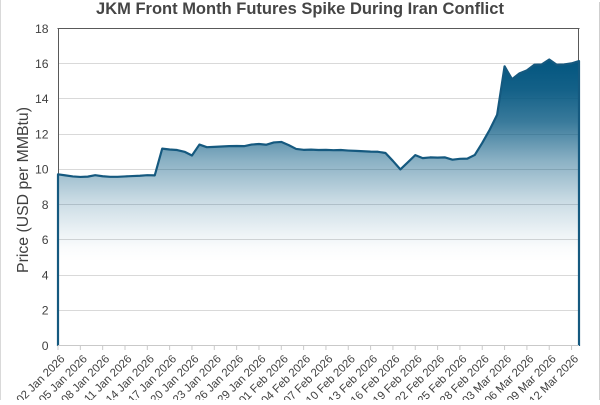 This screenshot has height=405, width=600. Describe the element at coordinates (45, 275) in the screenshot. I see `svg-text: 4` at that location.